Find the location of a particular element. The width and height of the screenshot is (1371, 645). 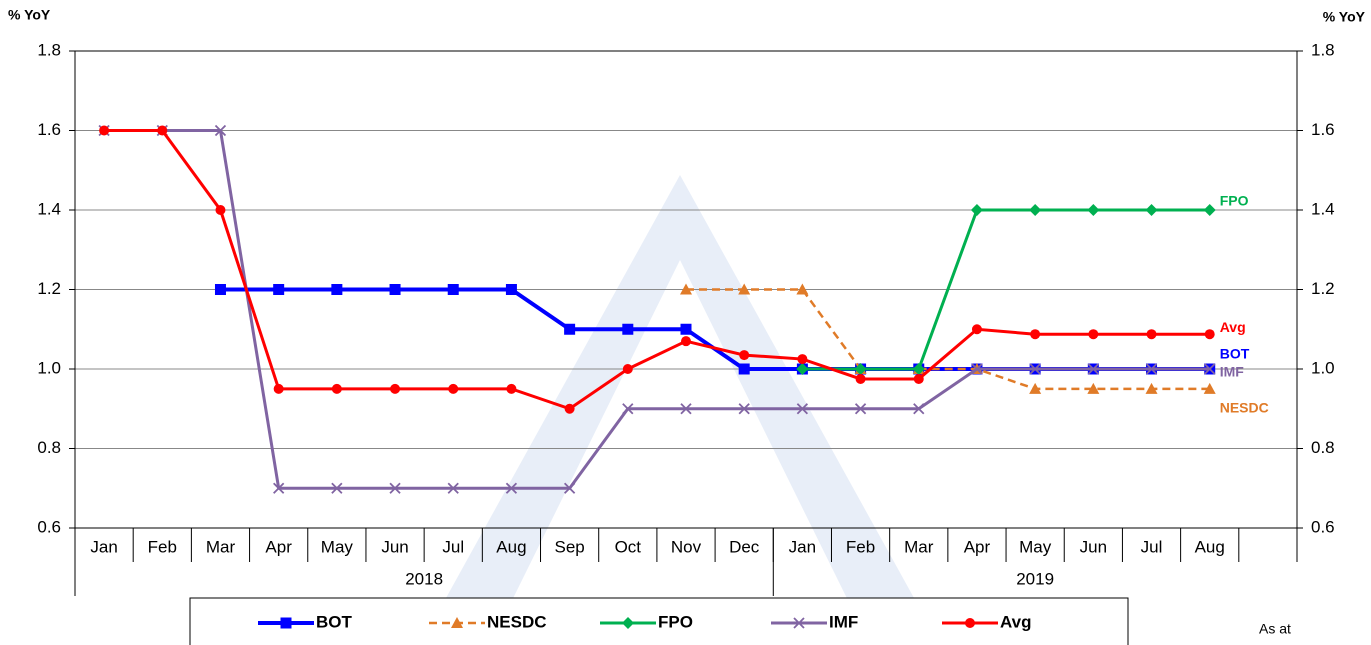

x-tick-label: Jun is located at coordinates (1093, 546).